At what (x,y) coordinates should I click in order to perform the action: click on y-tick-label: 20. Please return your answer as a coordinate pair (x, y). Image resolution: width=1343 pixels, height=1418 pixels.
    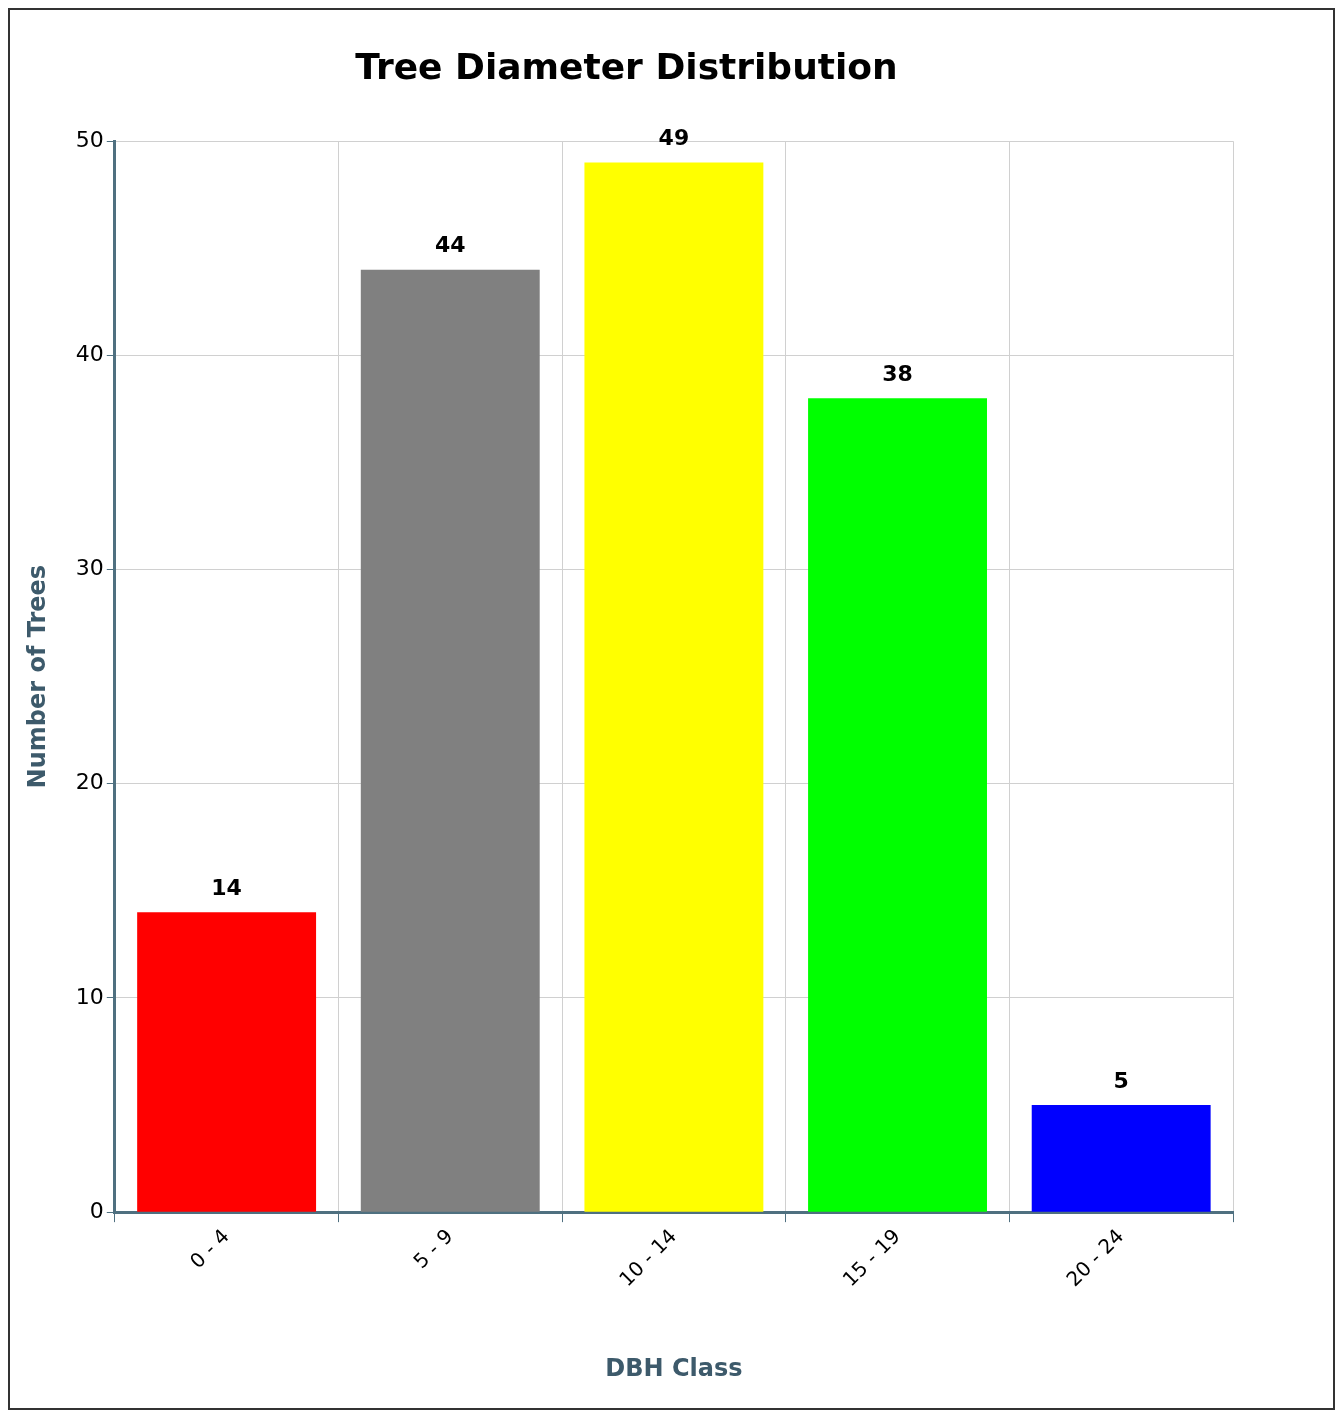
    Looking at the image, I should click on (89, 782).